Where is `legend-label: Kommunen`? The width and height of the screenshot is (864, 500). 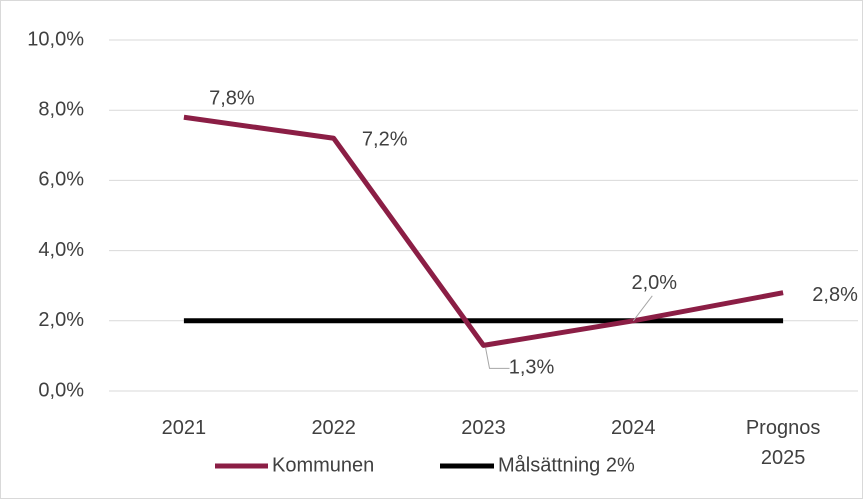
legend-label: Kommunen is located at coordinates (323, 465).